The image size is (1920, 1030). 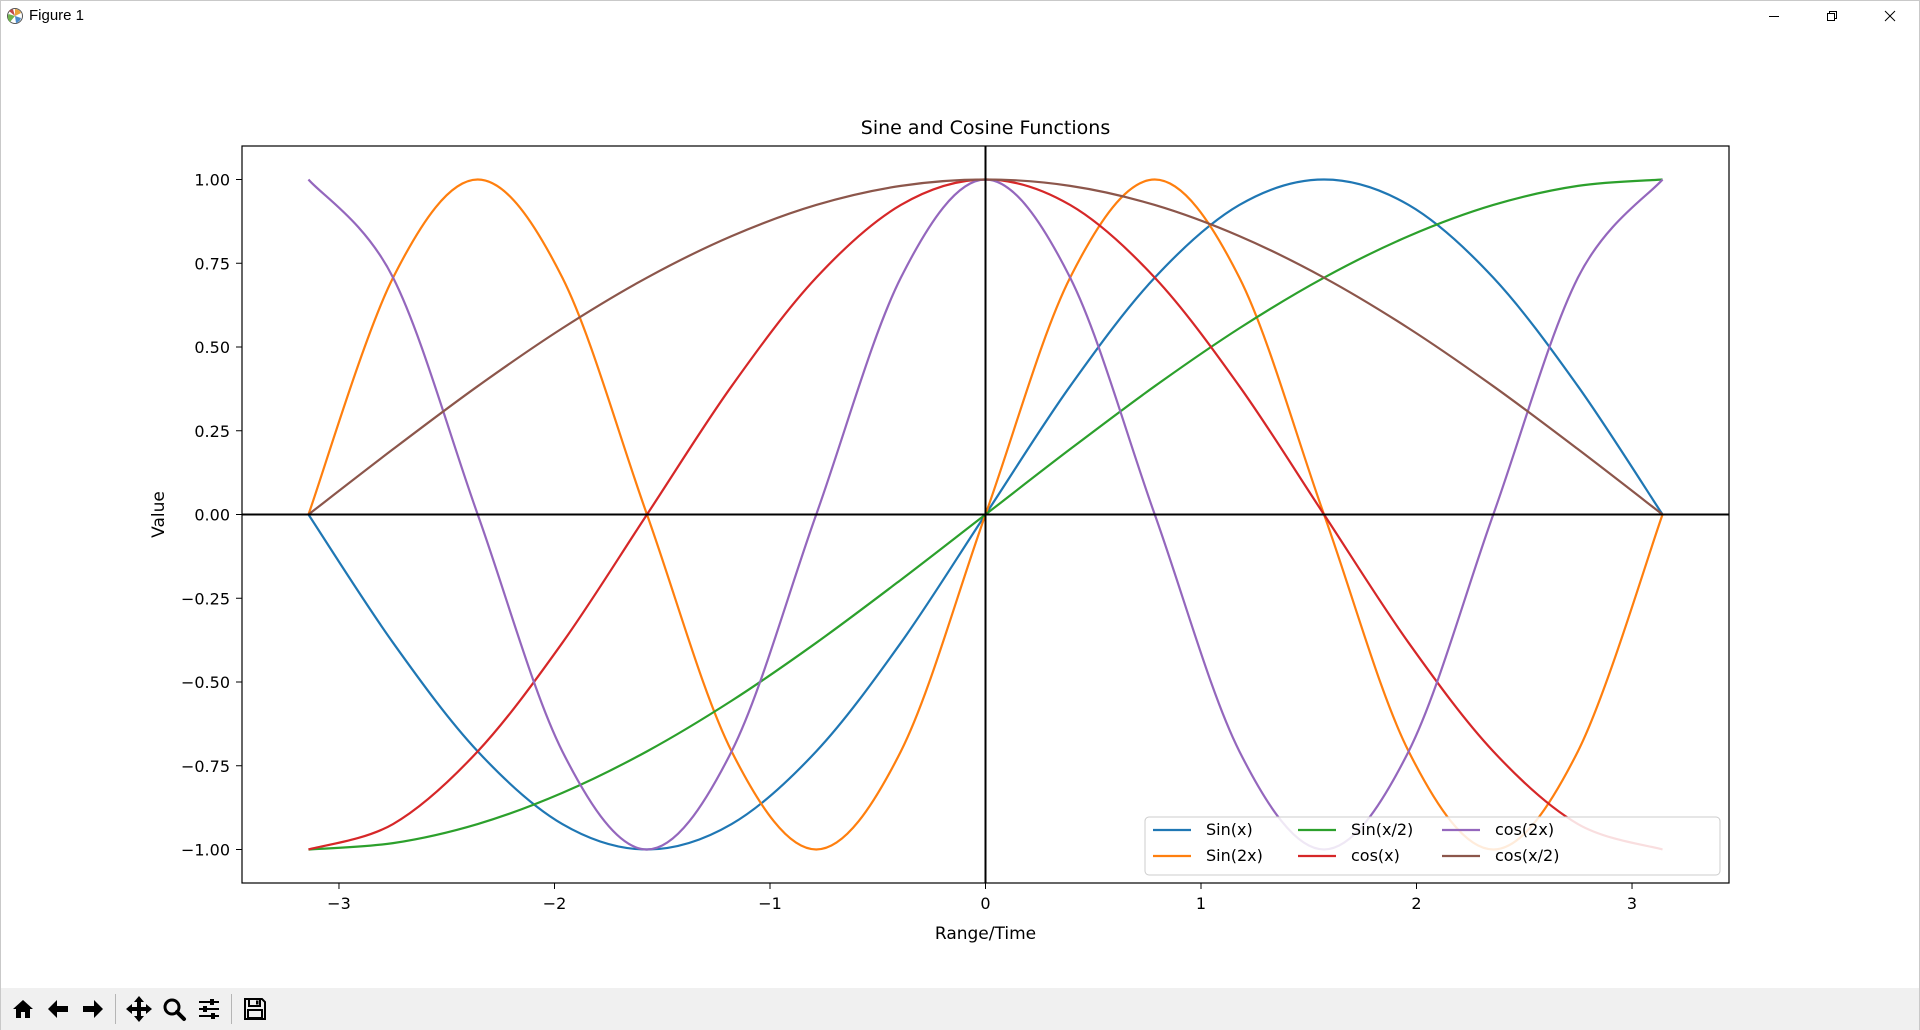 What do you see at coordinates (159, 514) in the screenshot?
I see `y-axis-label: Value` at bounding box center [159, 514].